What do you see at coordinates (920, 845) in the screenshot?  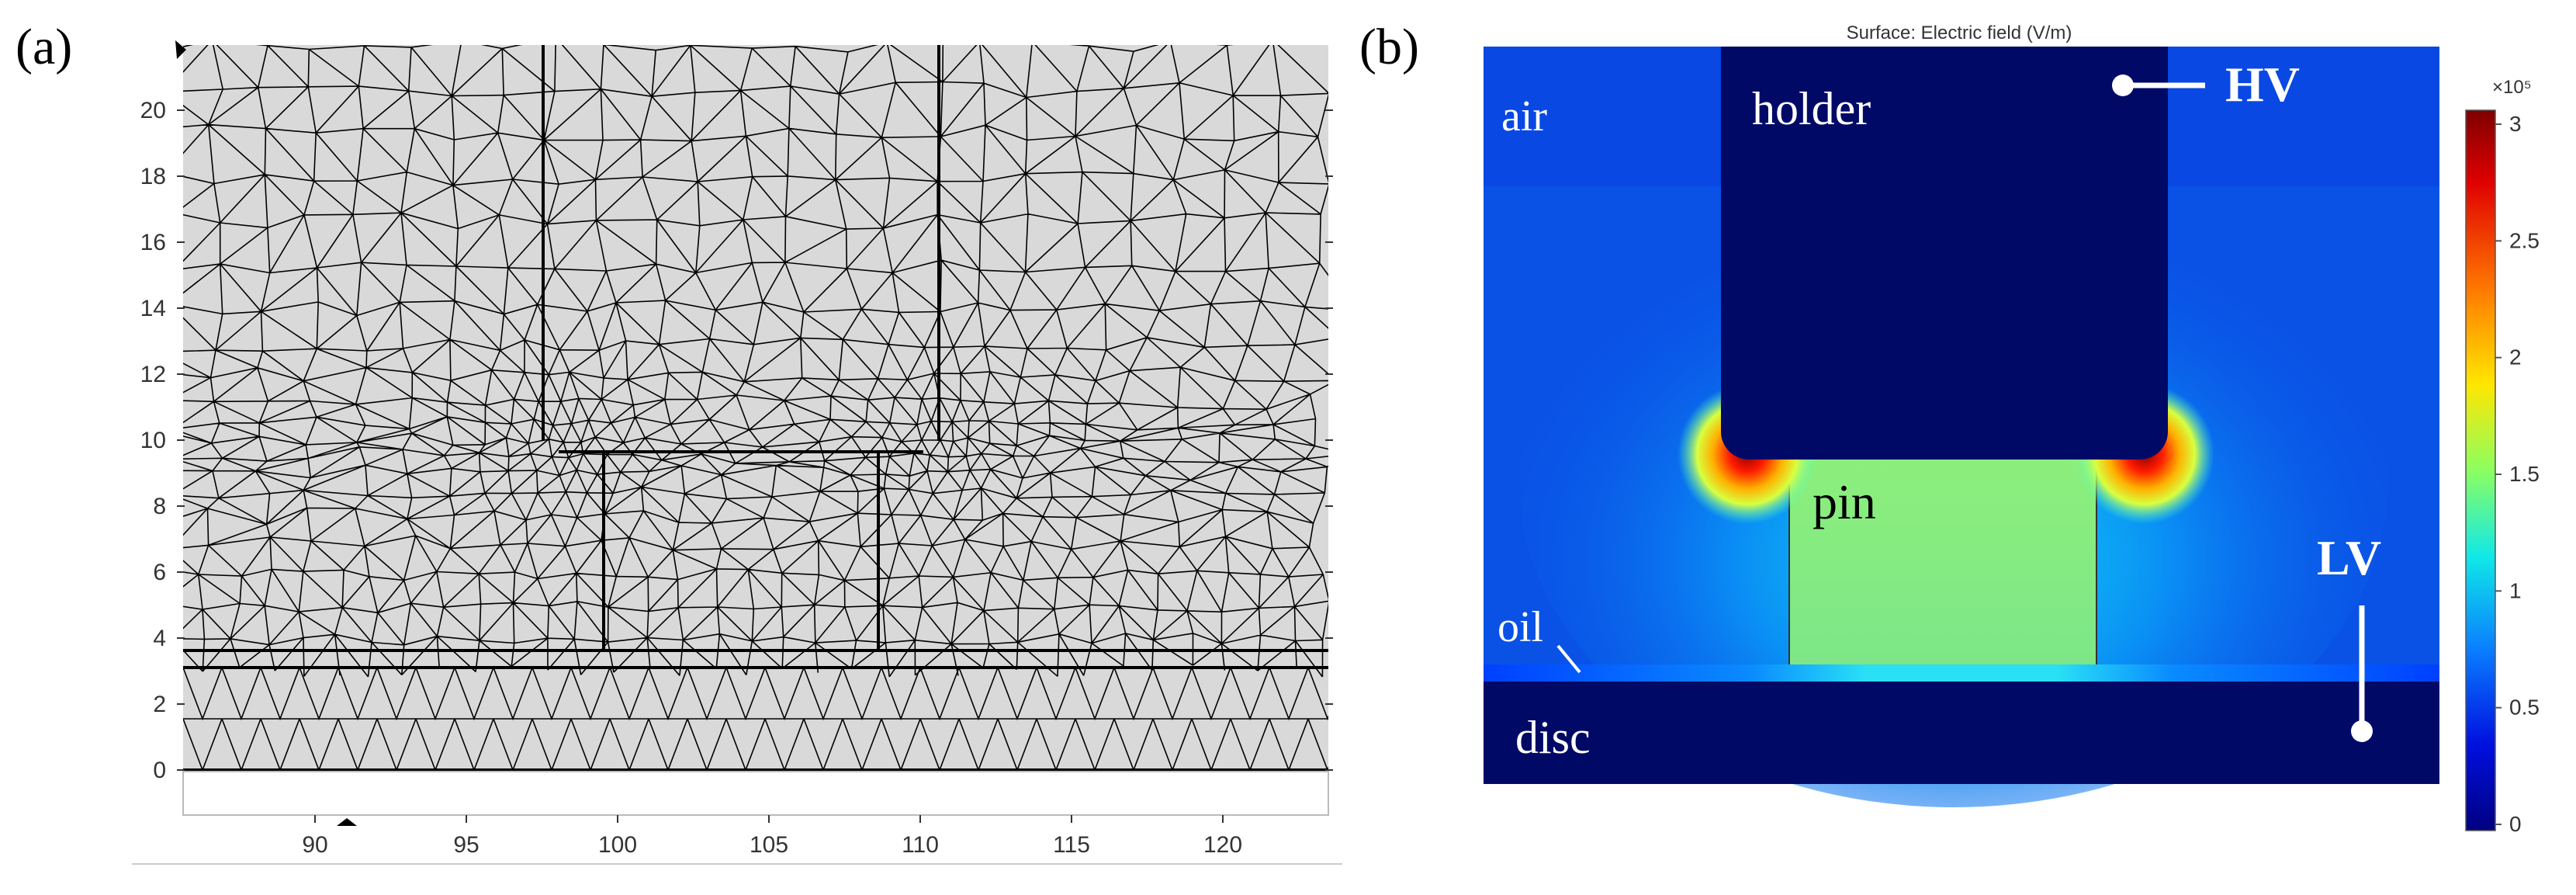 I see `x-tick-label: 110` at bounding box center [920, 845].